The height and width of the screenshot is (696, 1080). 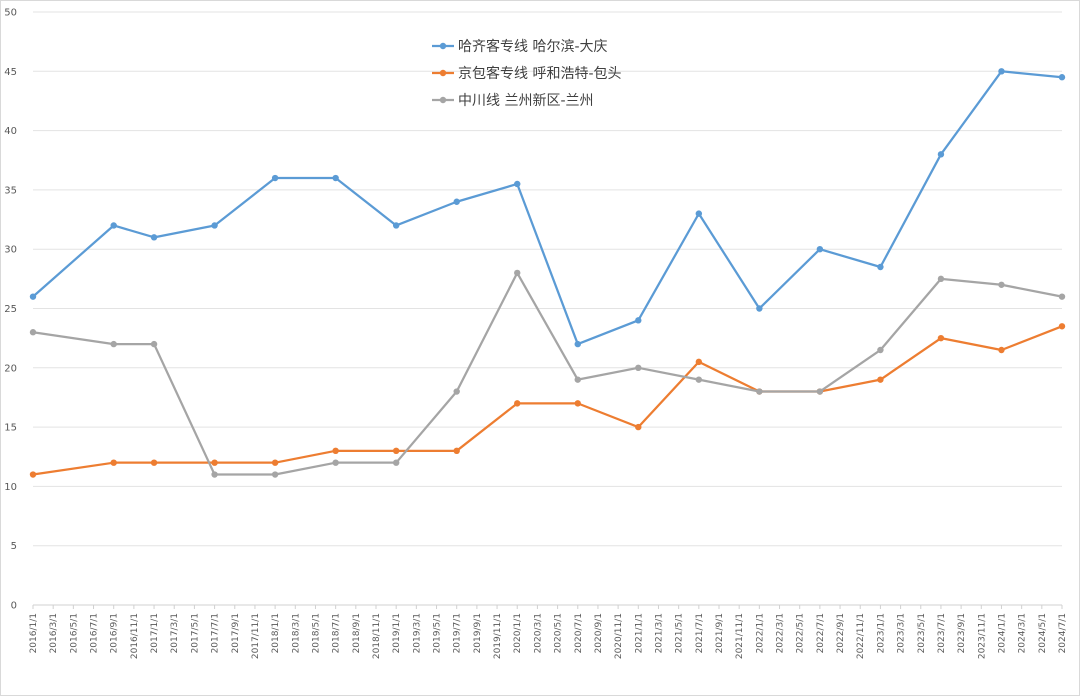 I want to click on legend-entry-0: 哈齐客专线 哈尔滨-大庆, so click(x=520, y=46).